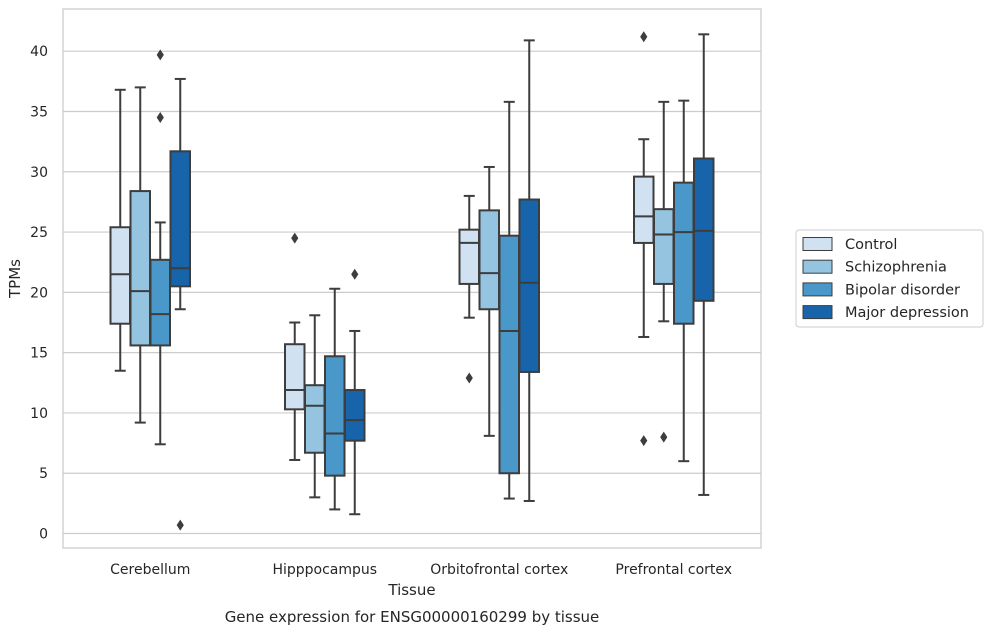 This screenshot has width=993, height=634. I want to click on y-tick-label-15: 15, so click(39, 354).